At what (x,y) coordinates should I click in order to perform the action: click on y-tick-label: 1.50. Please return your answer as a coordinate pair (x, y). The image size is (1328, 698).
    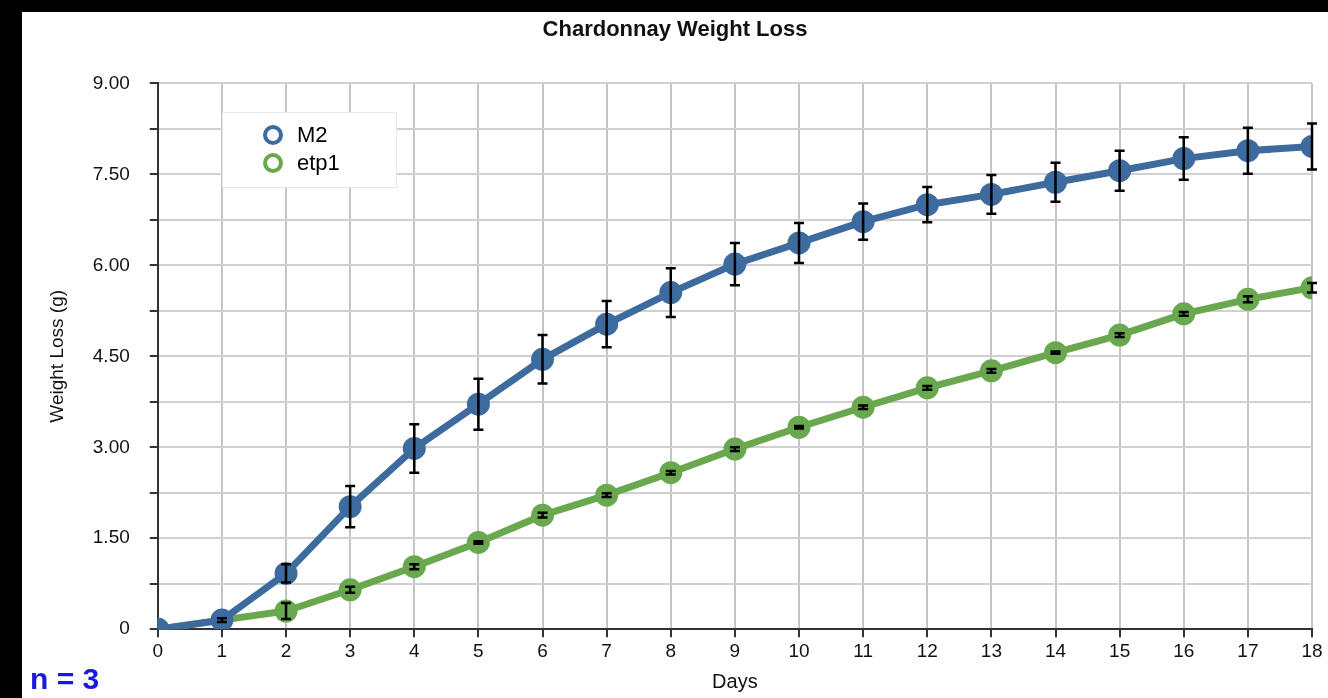
    Looking at the image, I should click on (111, 537).